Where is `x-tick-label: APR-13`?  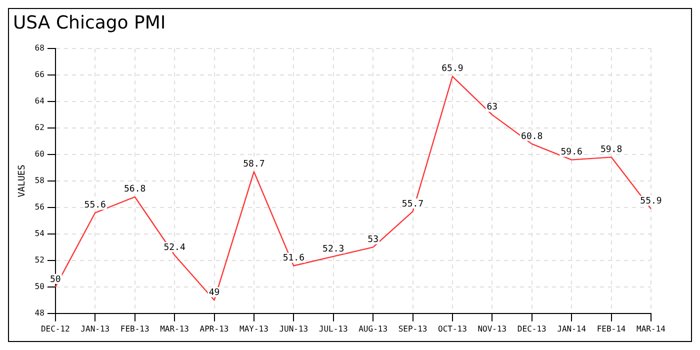 x-tick-label: APR-13 is located at coordinates (214, 329).